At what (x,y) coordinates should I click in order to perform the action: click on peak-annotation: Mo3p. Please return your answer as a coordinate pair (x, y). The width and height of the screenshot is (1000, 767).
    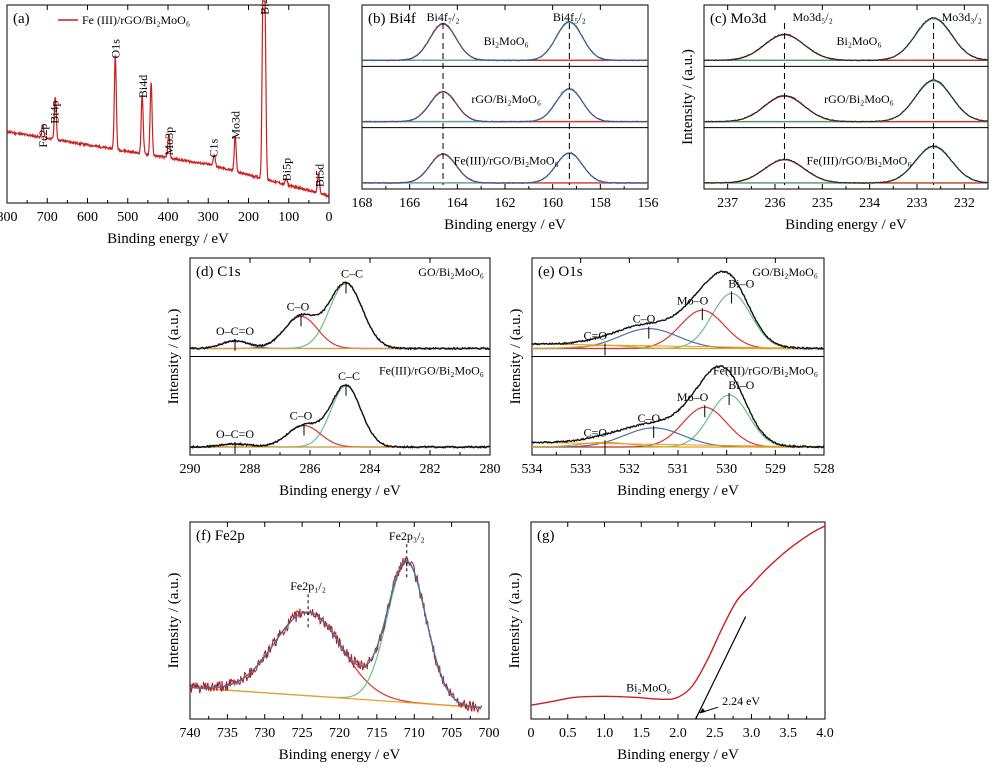
    Looking at the image, I should click on (169, 141).